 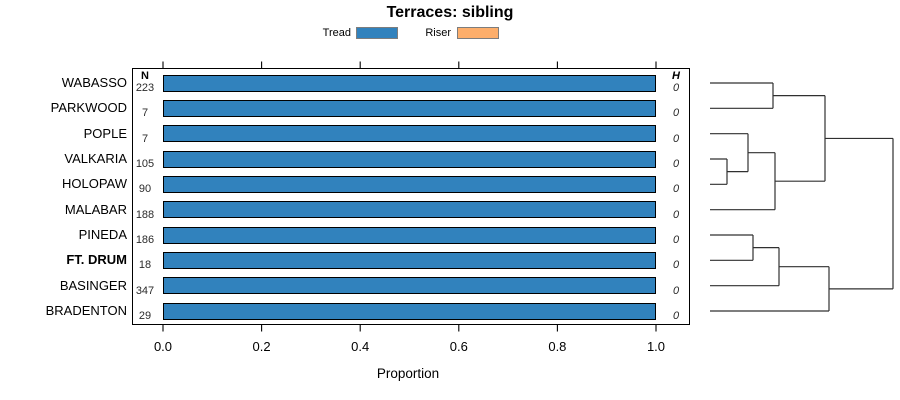 I want to click on row-label: VALKARIA, so click(x=95, y=158).